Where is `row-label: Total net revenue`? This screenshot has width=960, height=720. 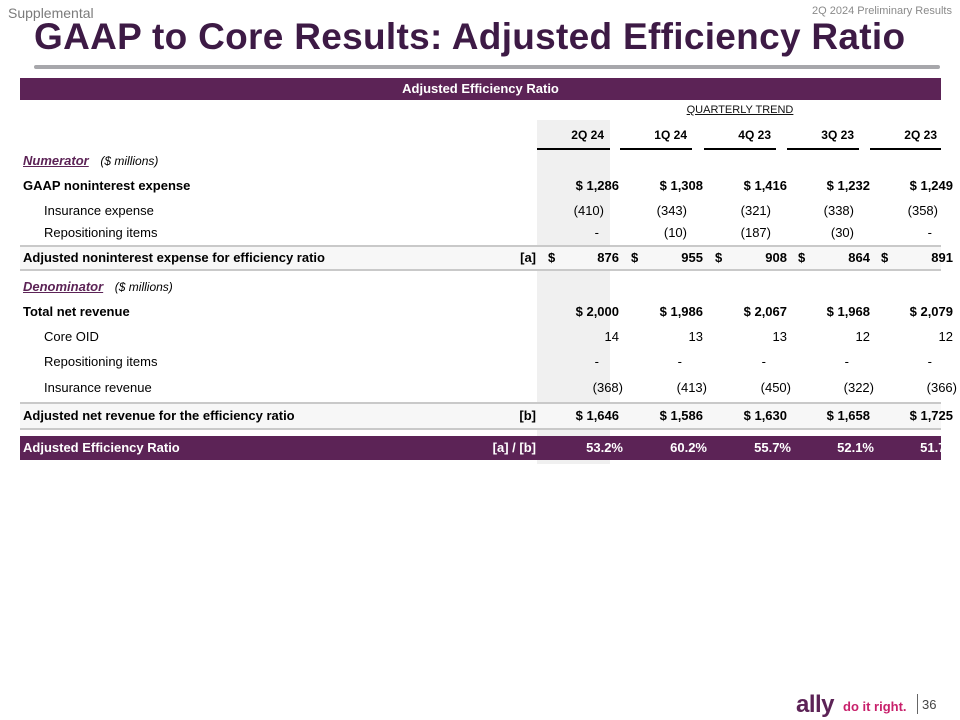
row-label: Total net revenue is located at coordinates (76, 311).